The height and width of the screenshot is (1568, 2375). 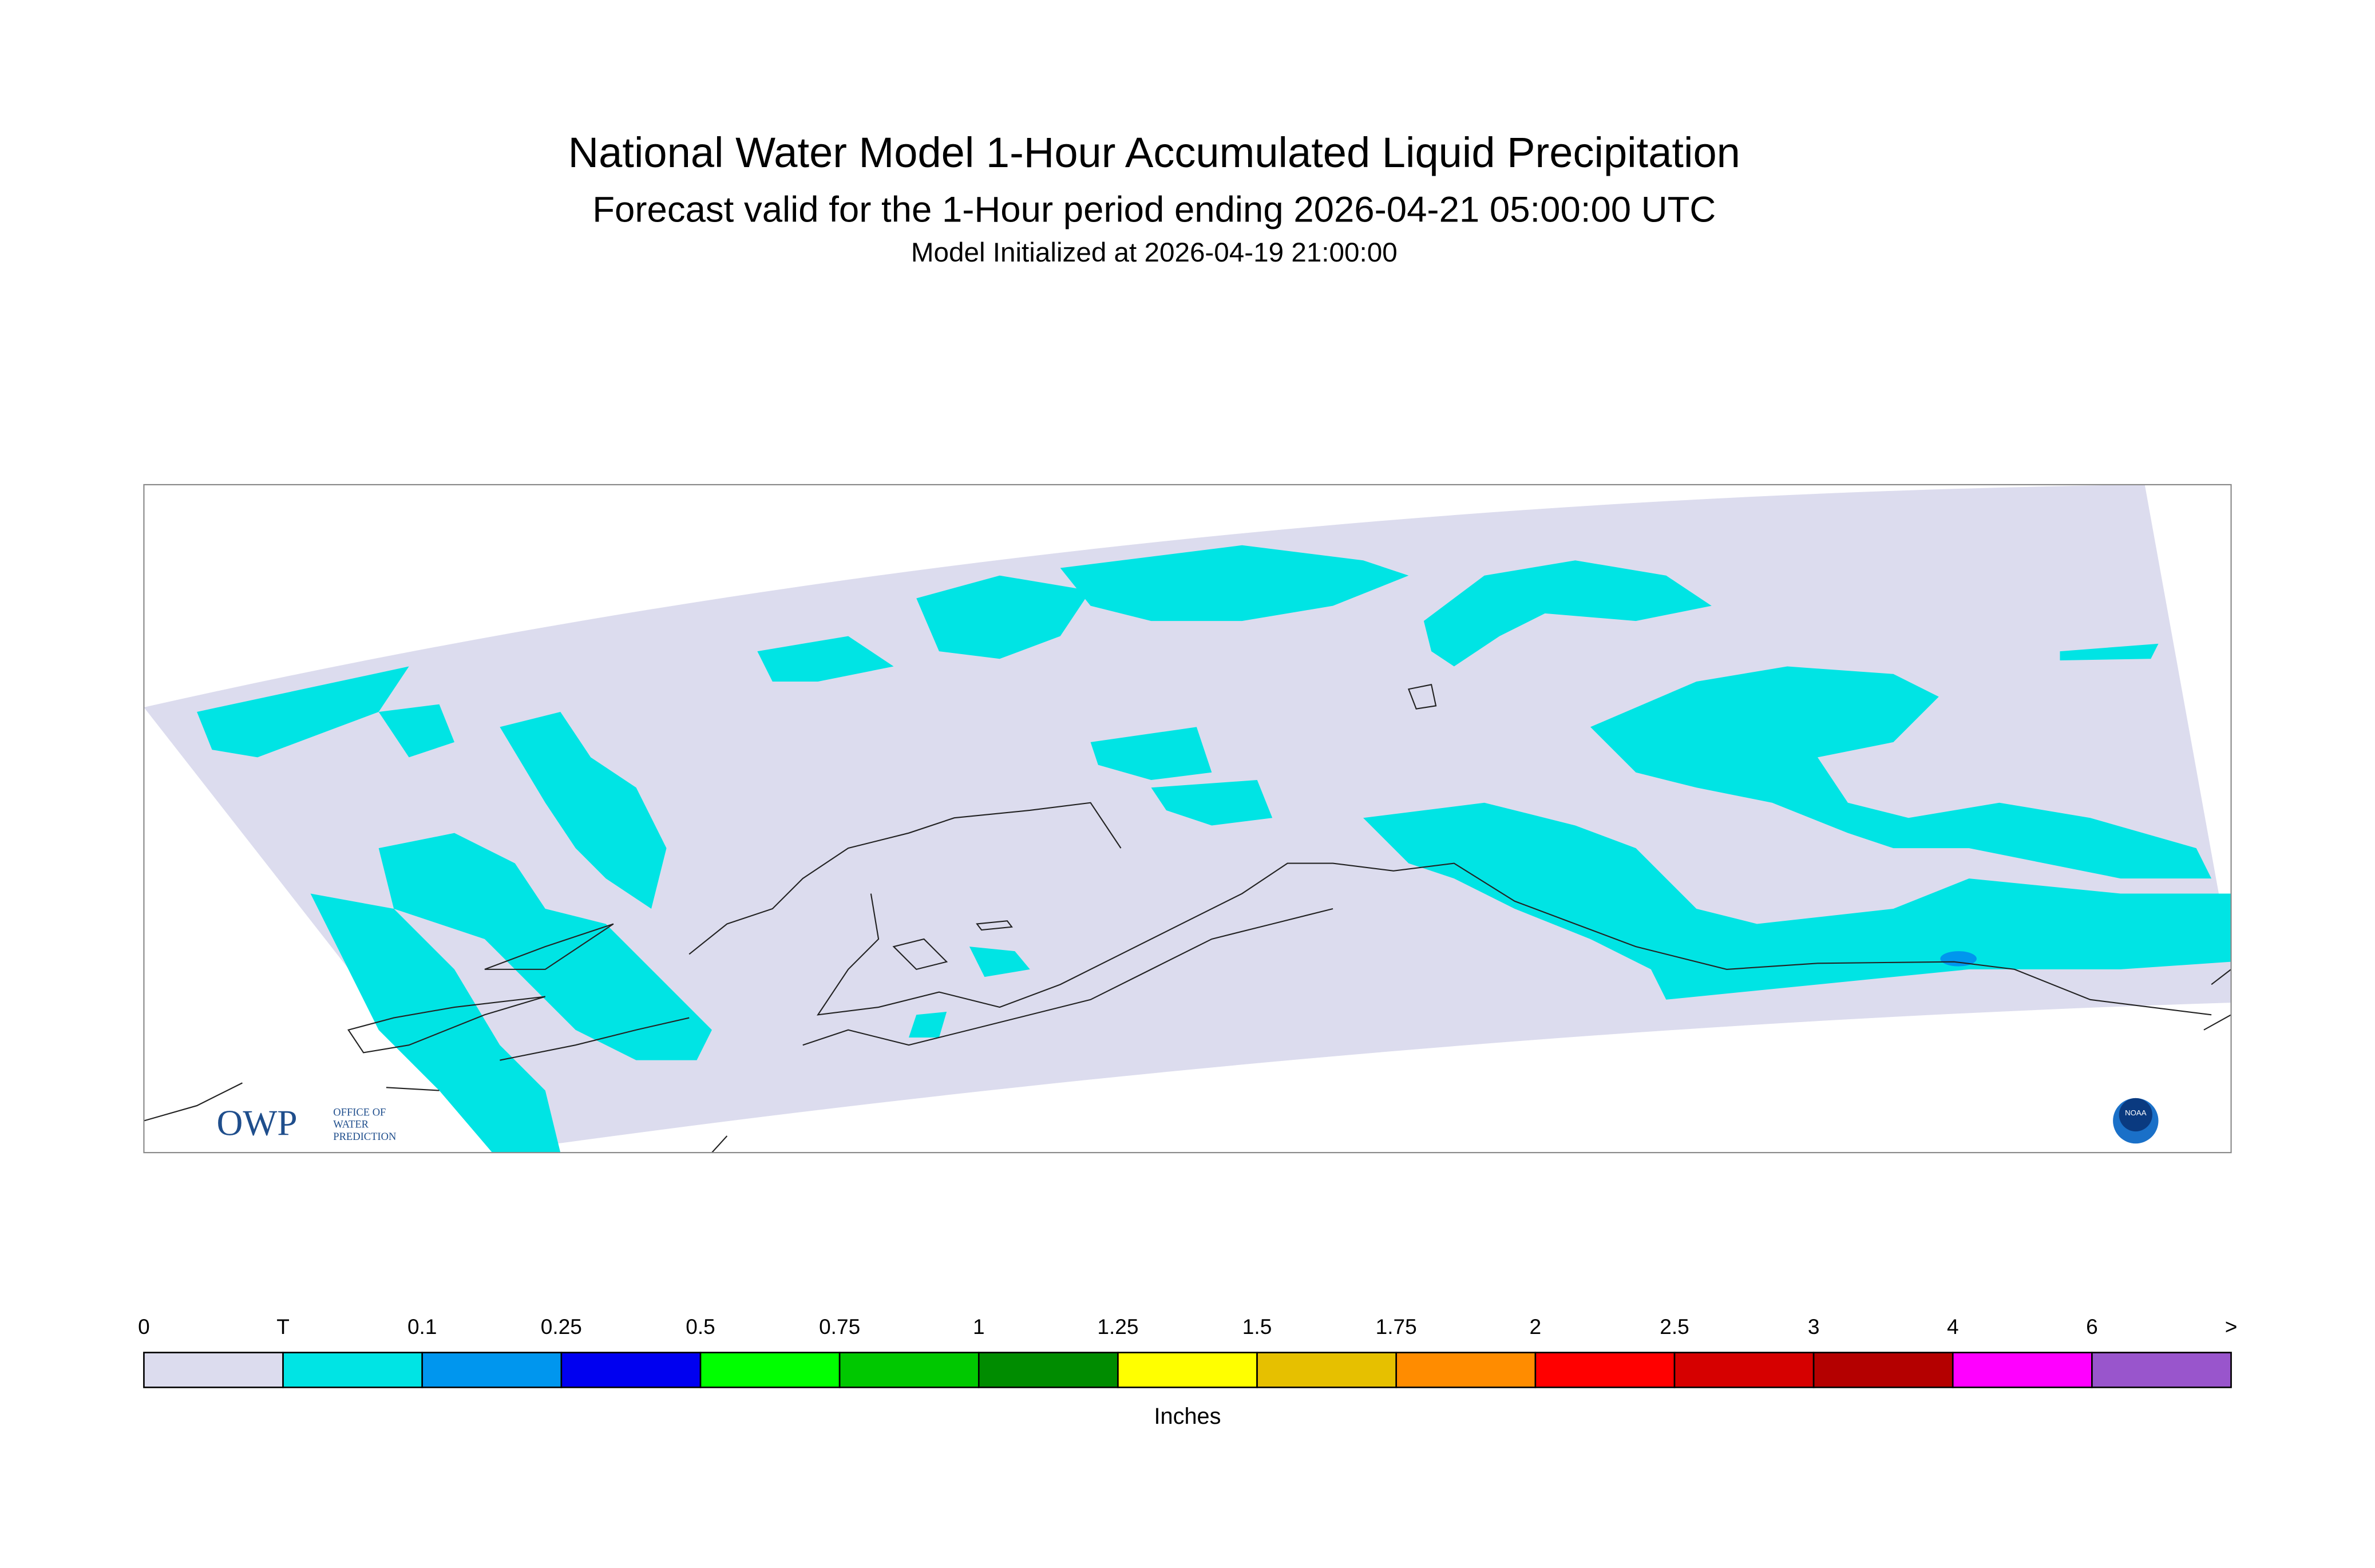 I want to click on logo-line: OFFICE OF, so click(x=359, y=1113).